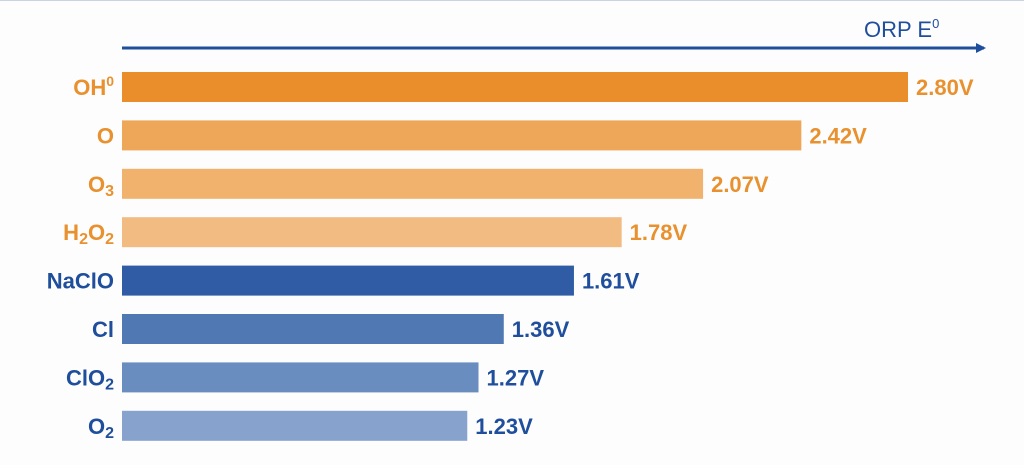 This screenshot has height=465, width=1024. What do you see at coordinates (611, 281) in the screenshot?
I see `value-label: 1.61V` at bounding box center [611, 281].